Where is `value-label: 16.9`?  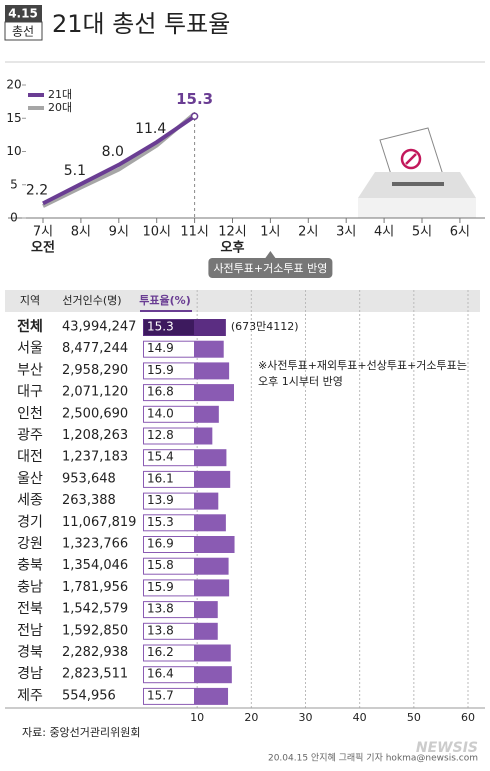 value-label: 16.9 is located at coordinates (160, 544).